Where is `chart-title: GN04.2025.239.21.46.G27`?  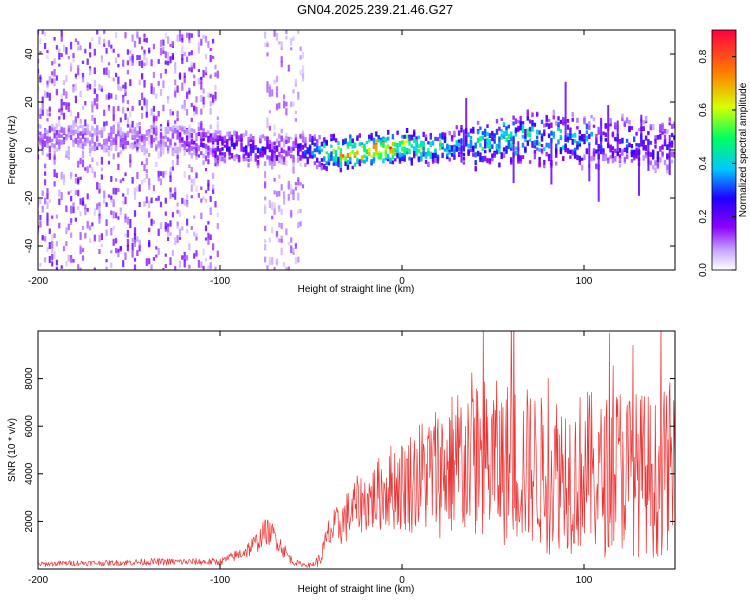
chart-title: GN04.2025.239.21.46.G27 is located at coordinates (375, 9).